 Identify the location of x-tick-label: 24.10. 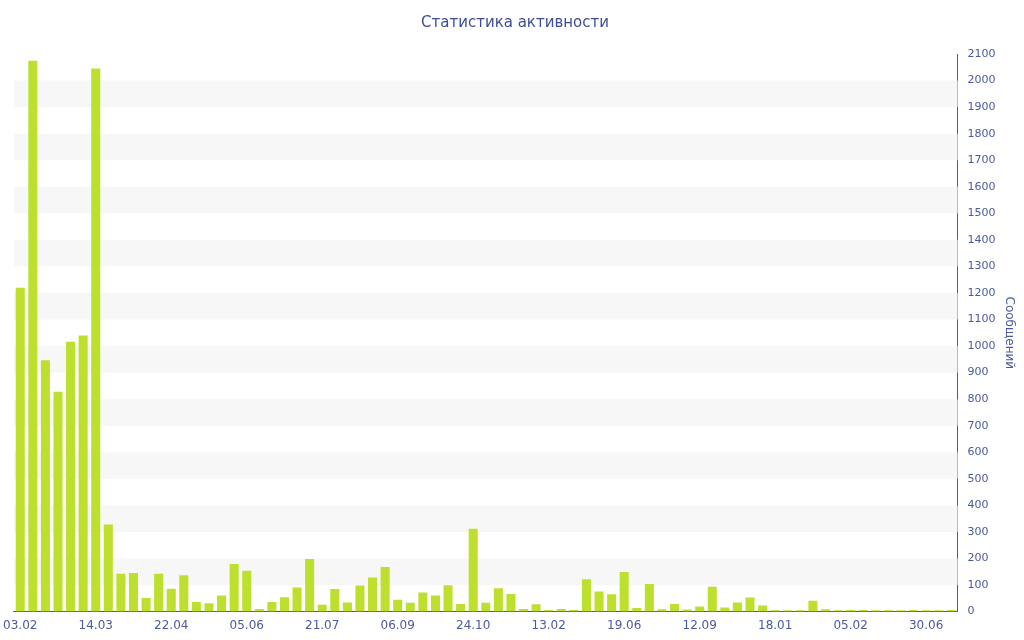
(473, 624).